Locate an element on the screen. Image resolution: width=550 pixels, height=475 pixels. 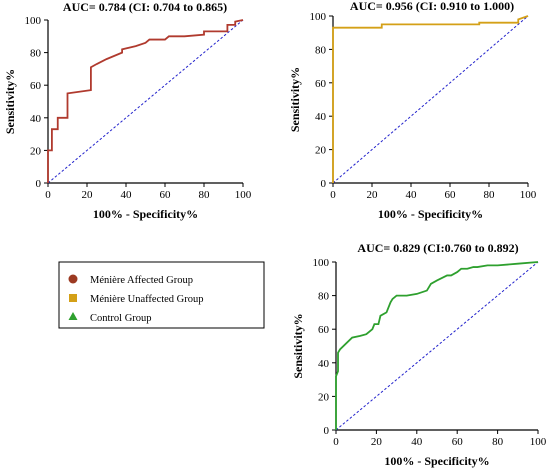
legend-label-unaffected: Ménière Unaffected Group is located at coordinates (147, 299).